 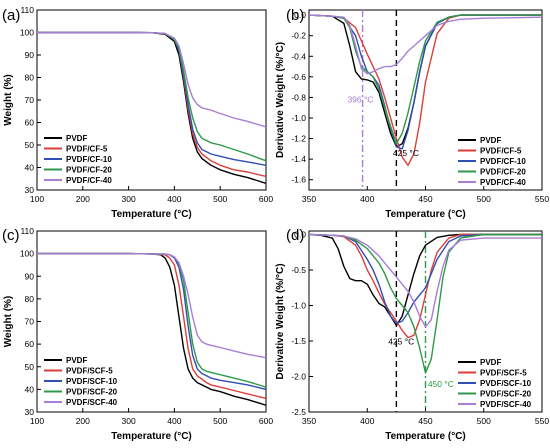 What do you see at coordinates (298, 412) in the screenshot?
I see `y-tick-label: -2.5` at bounding box center [298, 412].